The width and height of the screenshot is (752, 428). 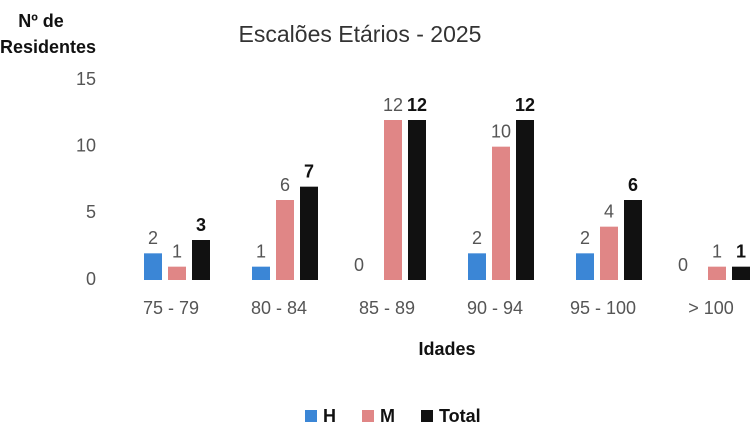 I want to click on x-tick-label: 80 - 84, so click(x=279, y=308).